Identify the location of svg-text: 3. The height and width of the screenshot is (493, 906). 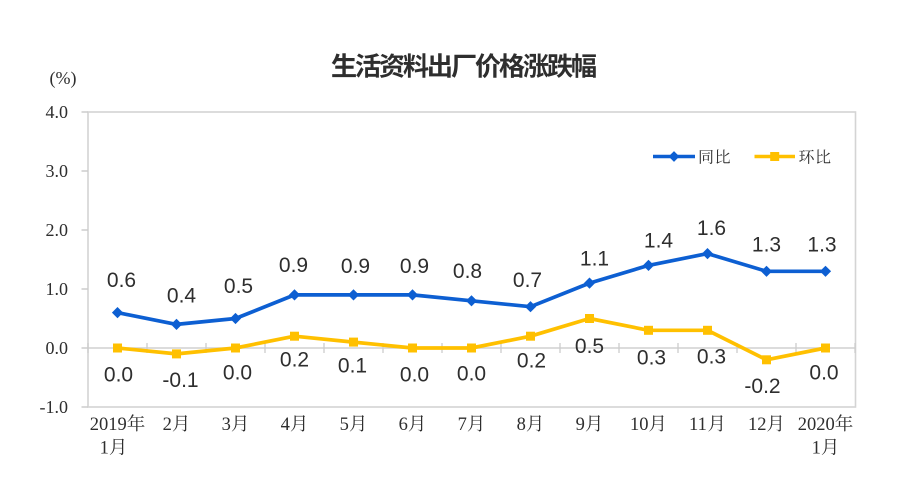
(226, 425).